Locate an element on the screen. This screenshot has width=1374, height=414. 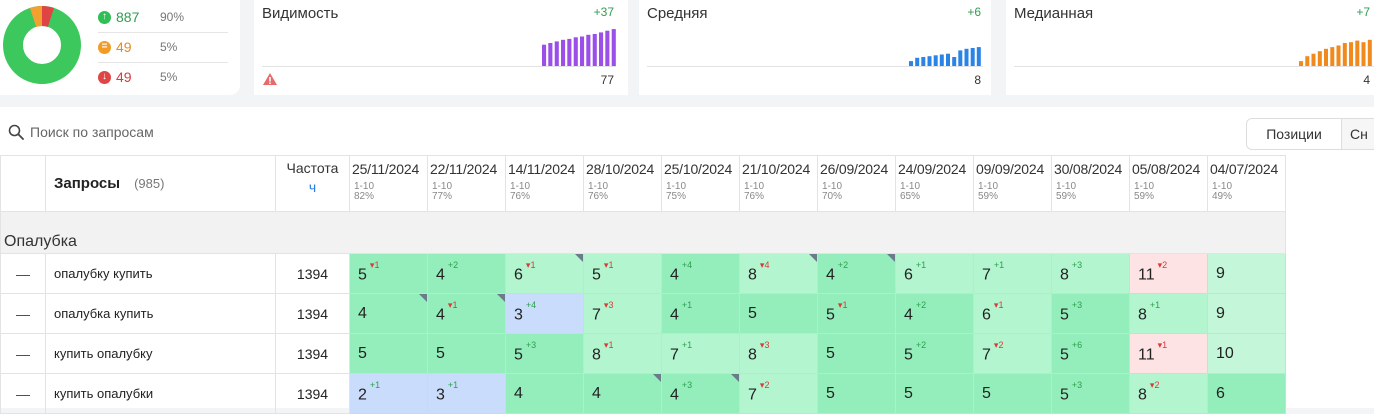
date-label: 26/09/2024 is located at coordinates (854, 169).